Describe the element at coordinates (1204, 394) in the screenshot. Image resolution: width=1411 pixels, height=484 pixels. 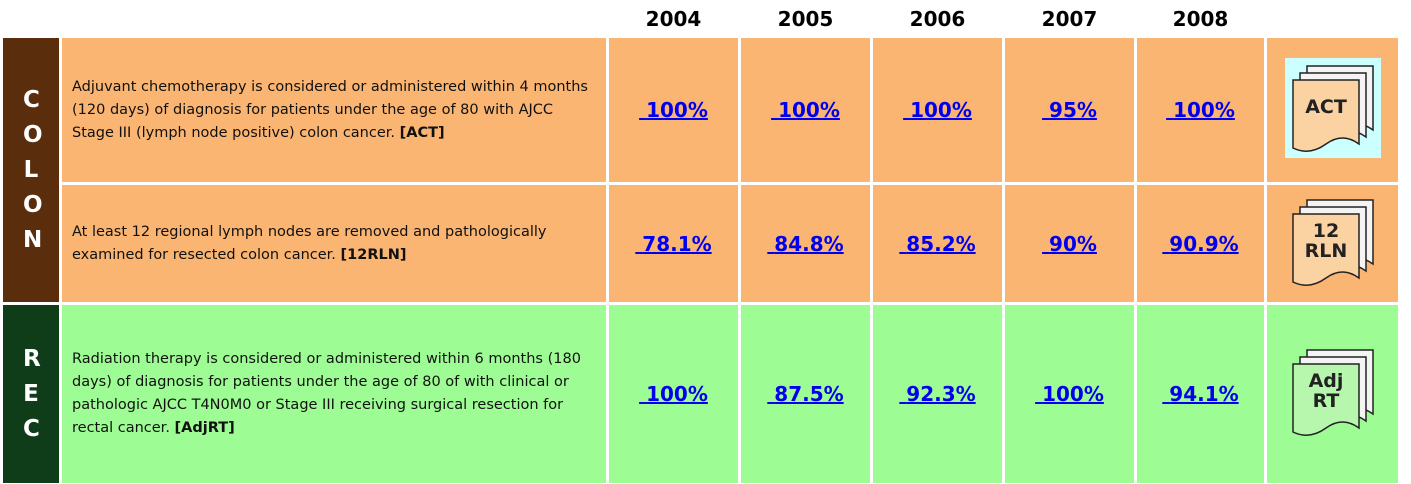
I see `value-text: 94.1%` at that location.